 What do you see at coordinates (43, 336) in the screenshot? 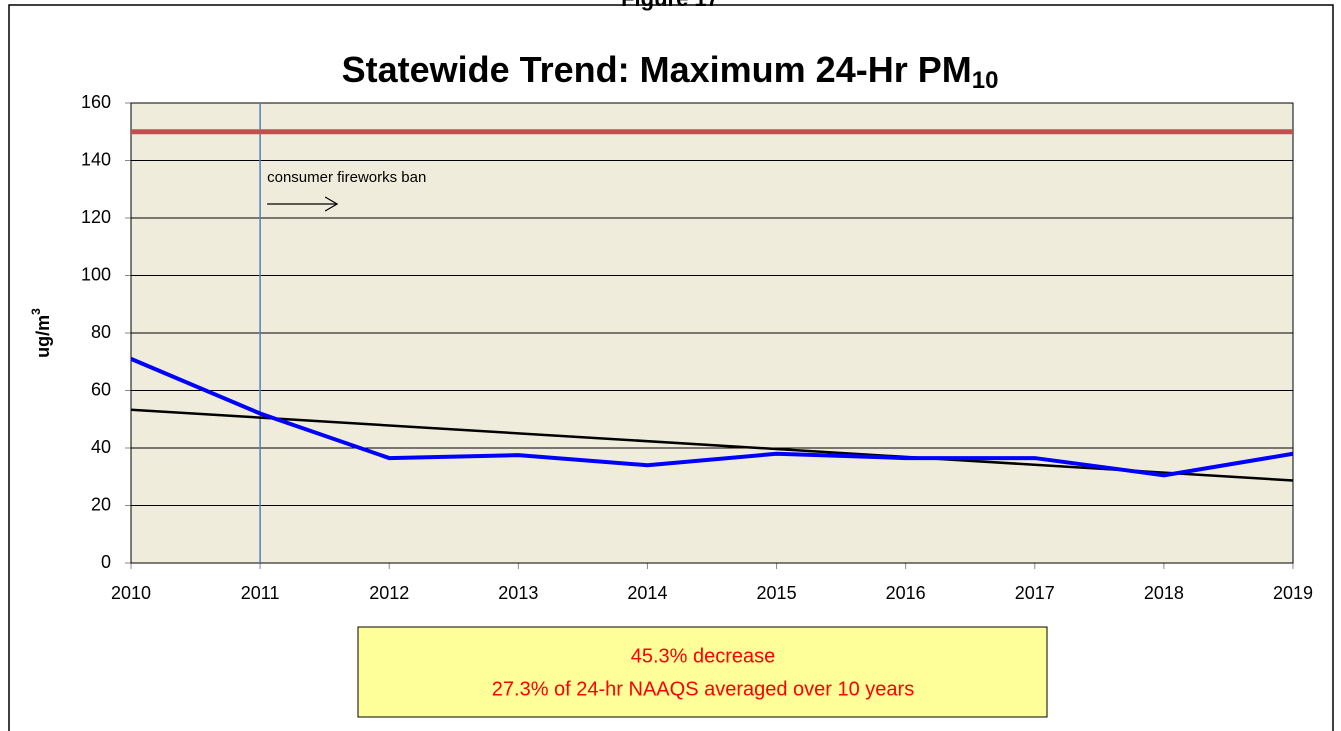
I see `y-label-main: ug/m` at bounding box center [43, 336].